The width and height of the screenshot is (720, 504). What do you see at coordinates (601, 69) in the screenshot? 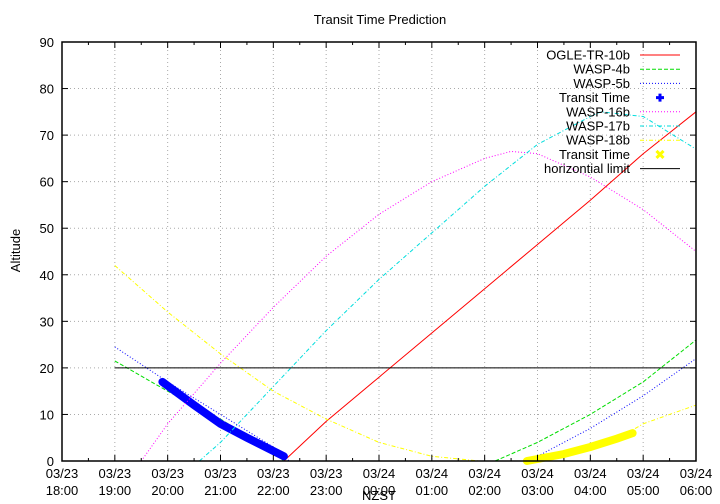
I see `legend-label: WASP-4b` at bounding box center [601, 69].